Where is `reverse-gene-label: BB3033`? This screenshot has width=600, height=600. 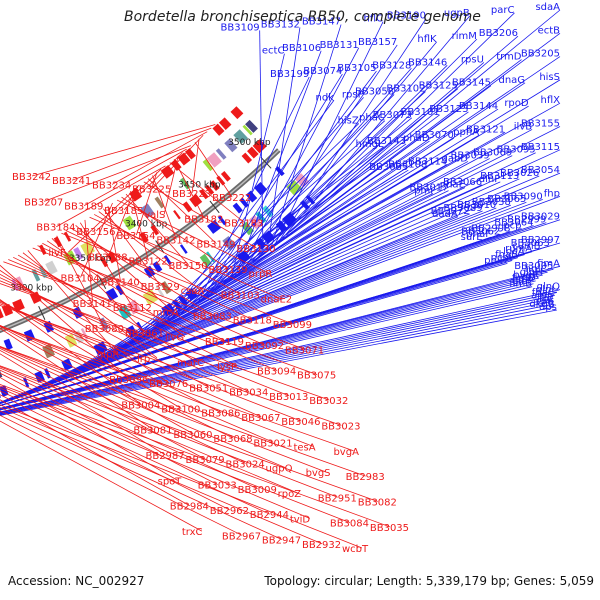 reverse-gene-label: BB3033 is located at coordinates (217, 486).